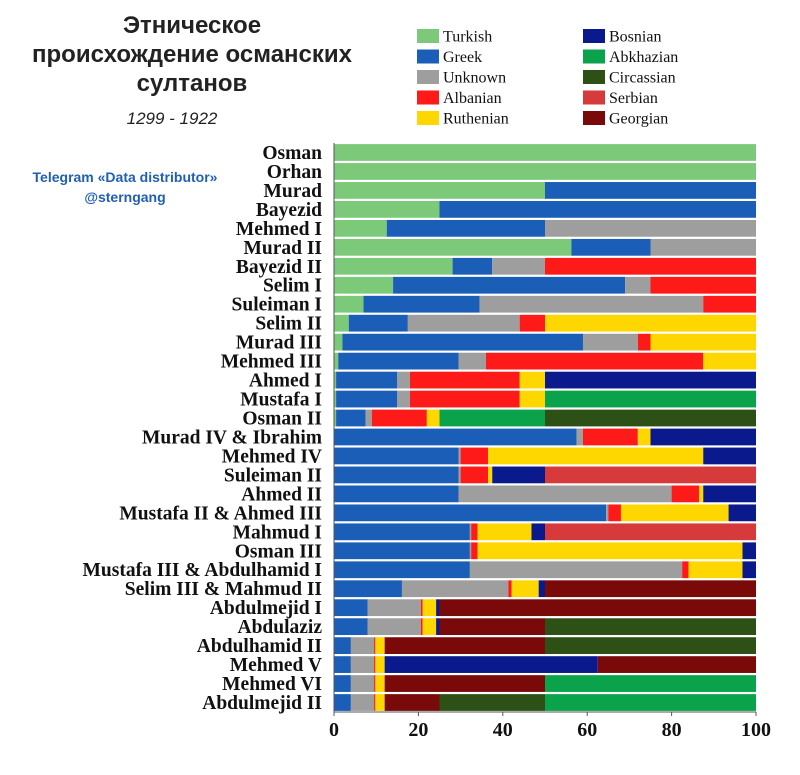 The image size is (800, 775). I want to click on legend-label-greek: Greek, so click(462, 57).